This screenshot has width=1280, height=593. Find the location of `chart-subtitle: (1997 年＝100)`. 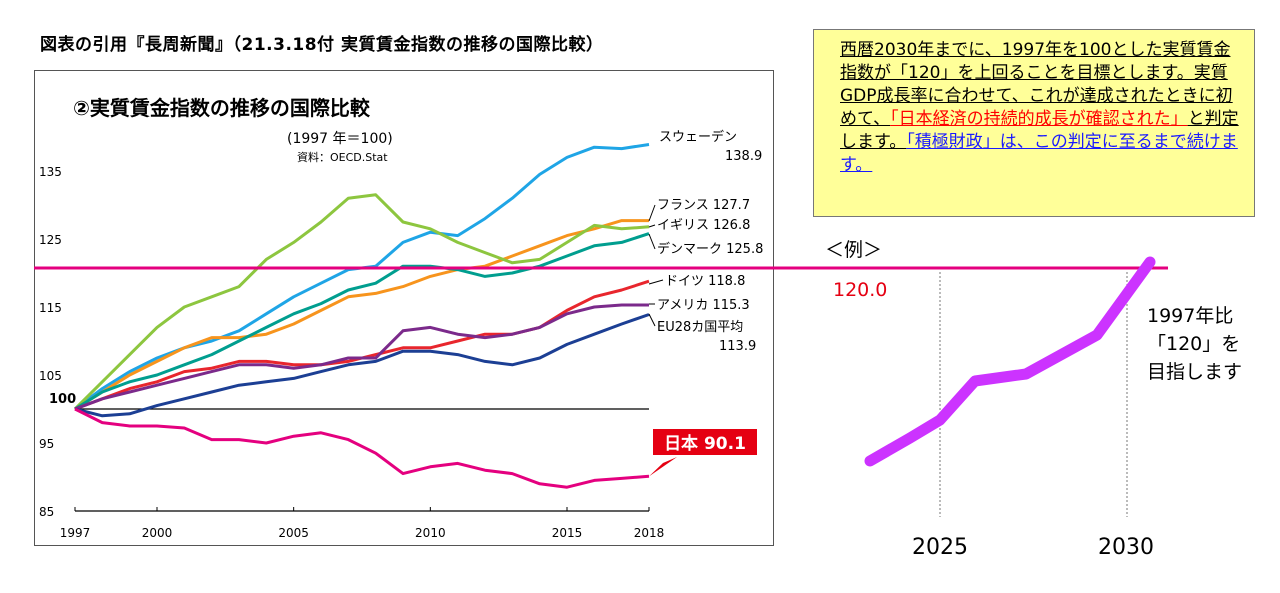

chart-subtitle: (1997 年＝100) is located at coordinates (340, 139).